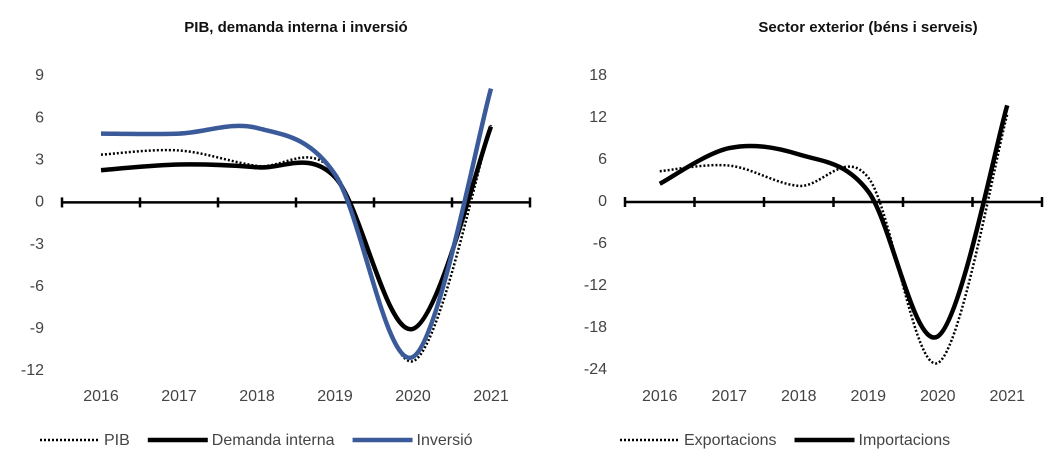 The height and width of the screenshot is (451, 1054). Describe the element at coordinates (598, 75) in the screenshot. I see `y-tick-label: 18` at that location.